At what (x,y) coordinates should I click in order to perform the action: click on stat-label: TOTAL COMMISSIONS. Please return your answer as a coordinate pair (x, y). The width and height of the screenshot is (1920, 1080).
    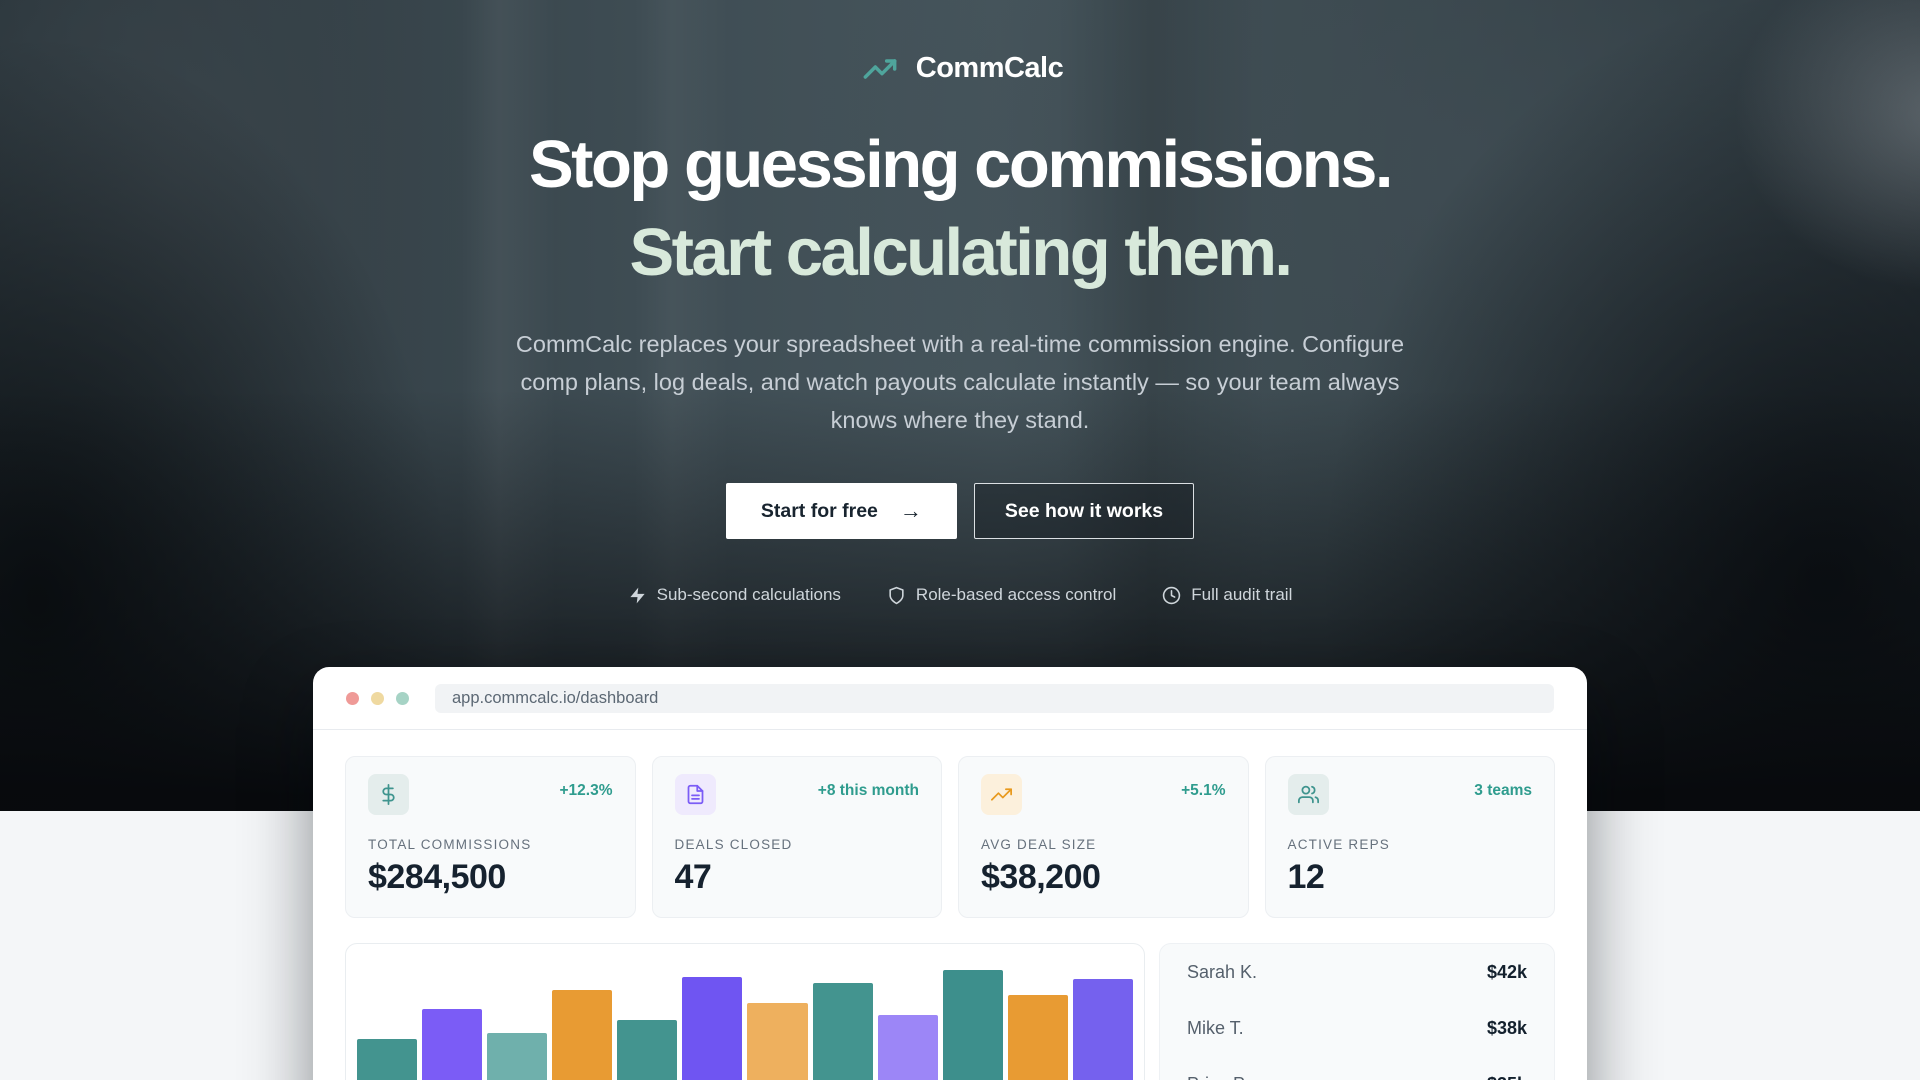
    Looking at the image, I should click on (450, 844).